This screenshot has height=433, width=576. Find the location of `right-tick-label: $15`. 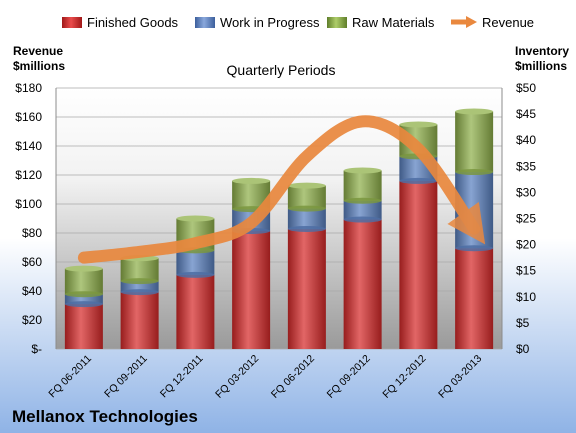

right-tick-label: $15 is located at coordinates (526, 271).